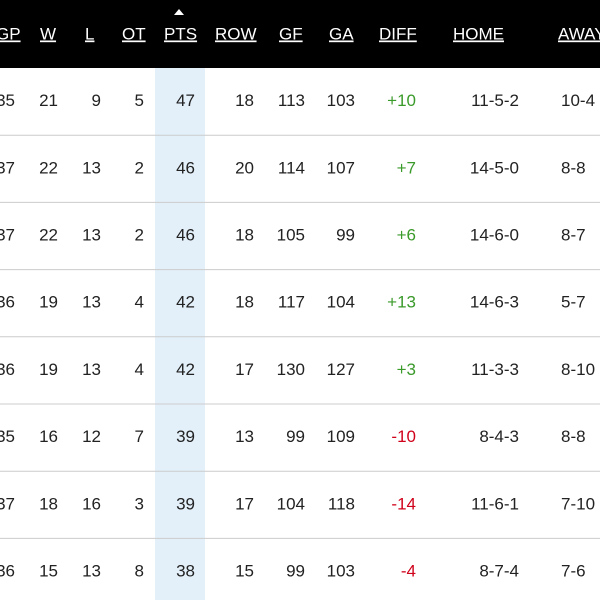 The image size is (600, 600). What do you see at coordinates (579, 33) in the screenshot?
I see `column-header: AWAY` at bounding box center [579, 33].